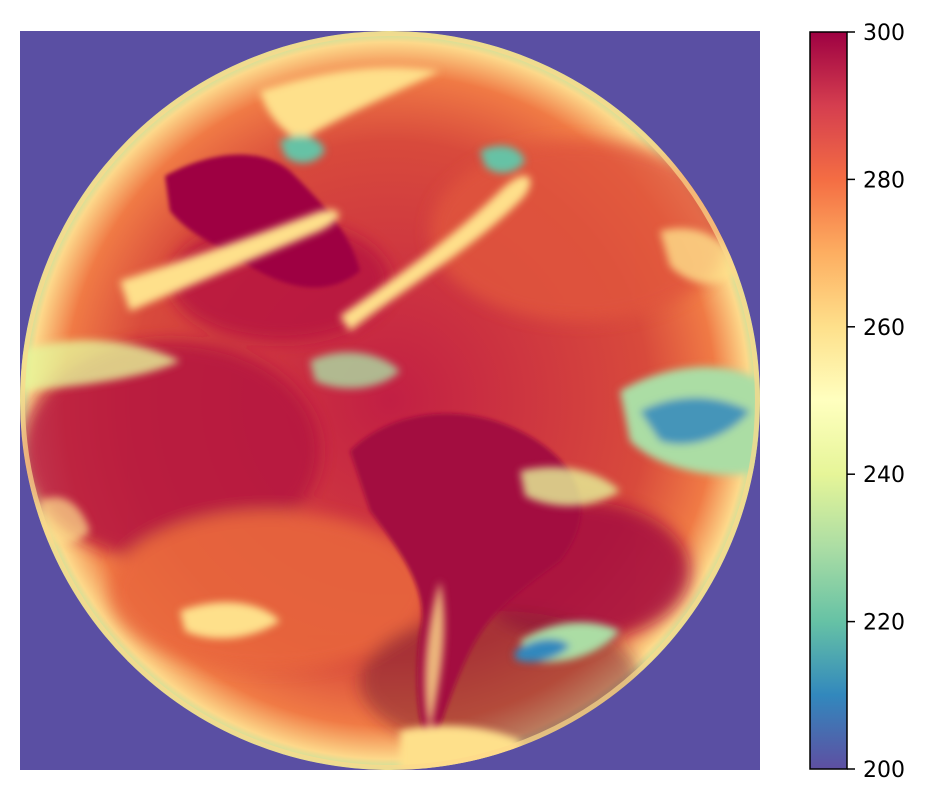  What do you see at coordinates (876, 402) in the screenshot?
I see `colorbar-ticks: 300 280 260 240 220 200` at bounding box center [876, 402].